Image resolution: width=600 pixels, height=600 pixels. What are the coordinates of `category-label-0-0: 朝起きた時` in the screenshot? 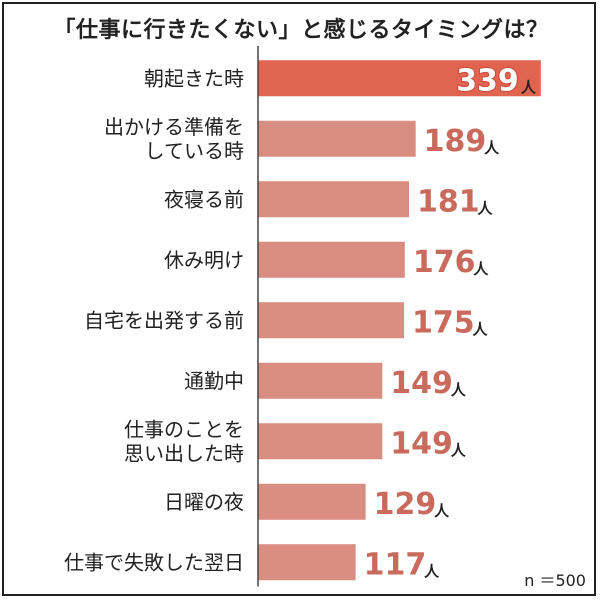 It's located at (194, 78).